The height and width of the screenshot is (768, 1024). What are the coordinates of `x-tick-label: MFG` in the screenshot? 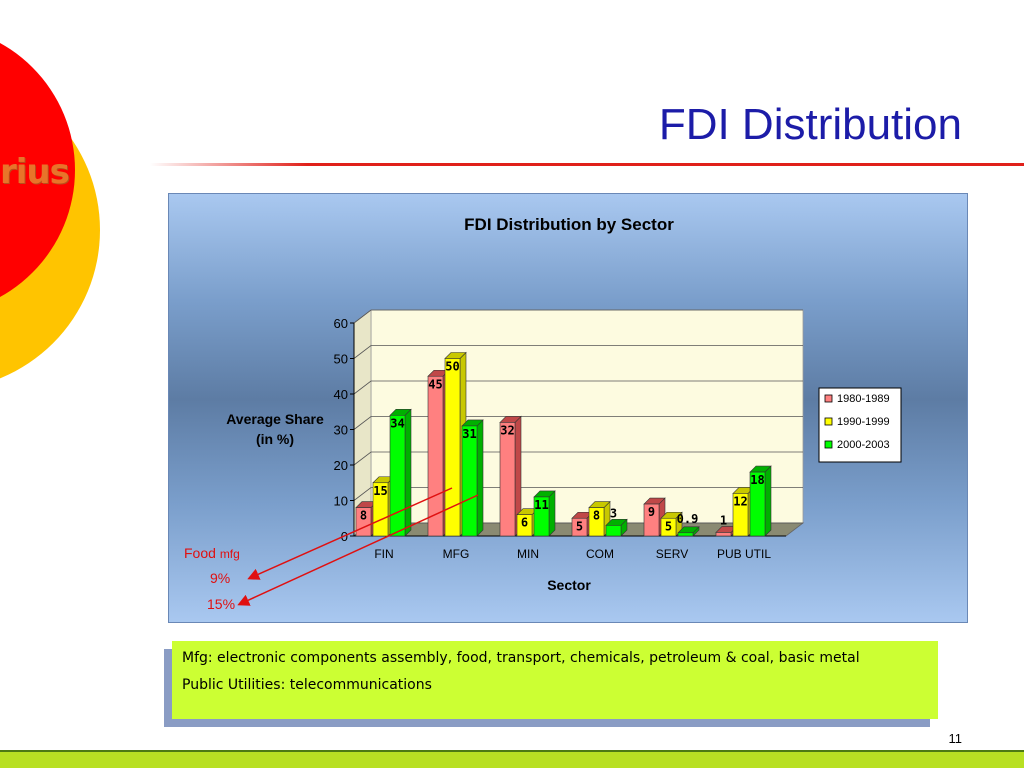 It's located at (456, 554).